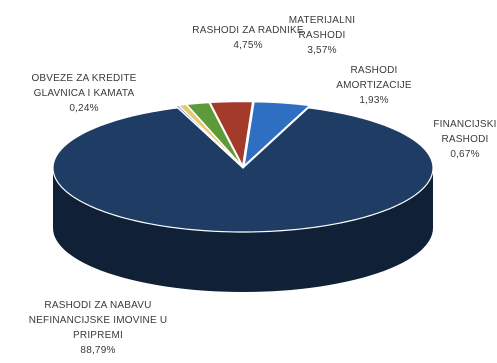  I want to click on pie-slice-amortizacije, so click(214, 134).